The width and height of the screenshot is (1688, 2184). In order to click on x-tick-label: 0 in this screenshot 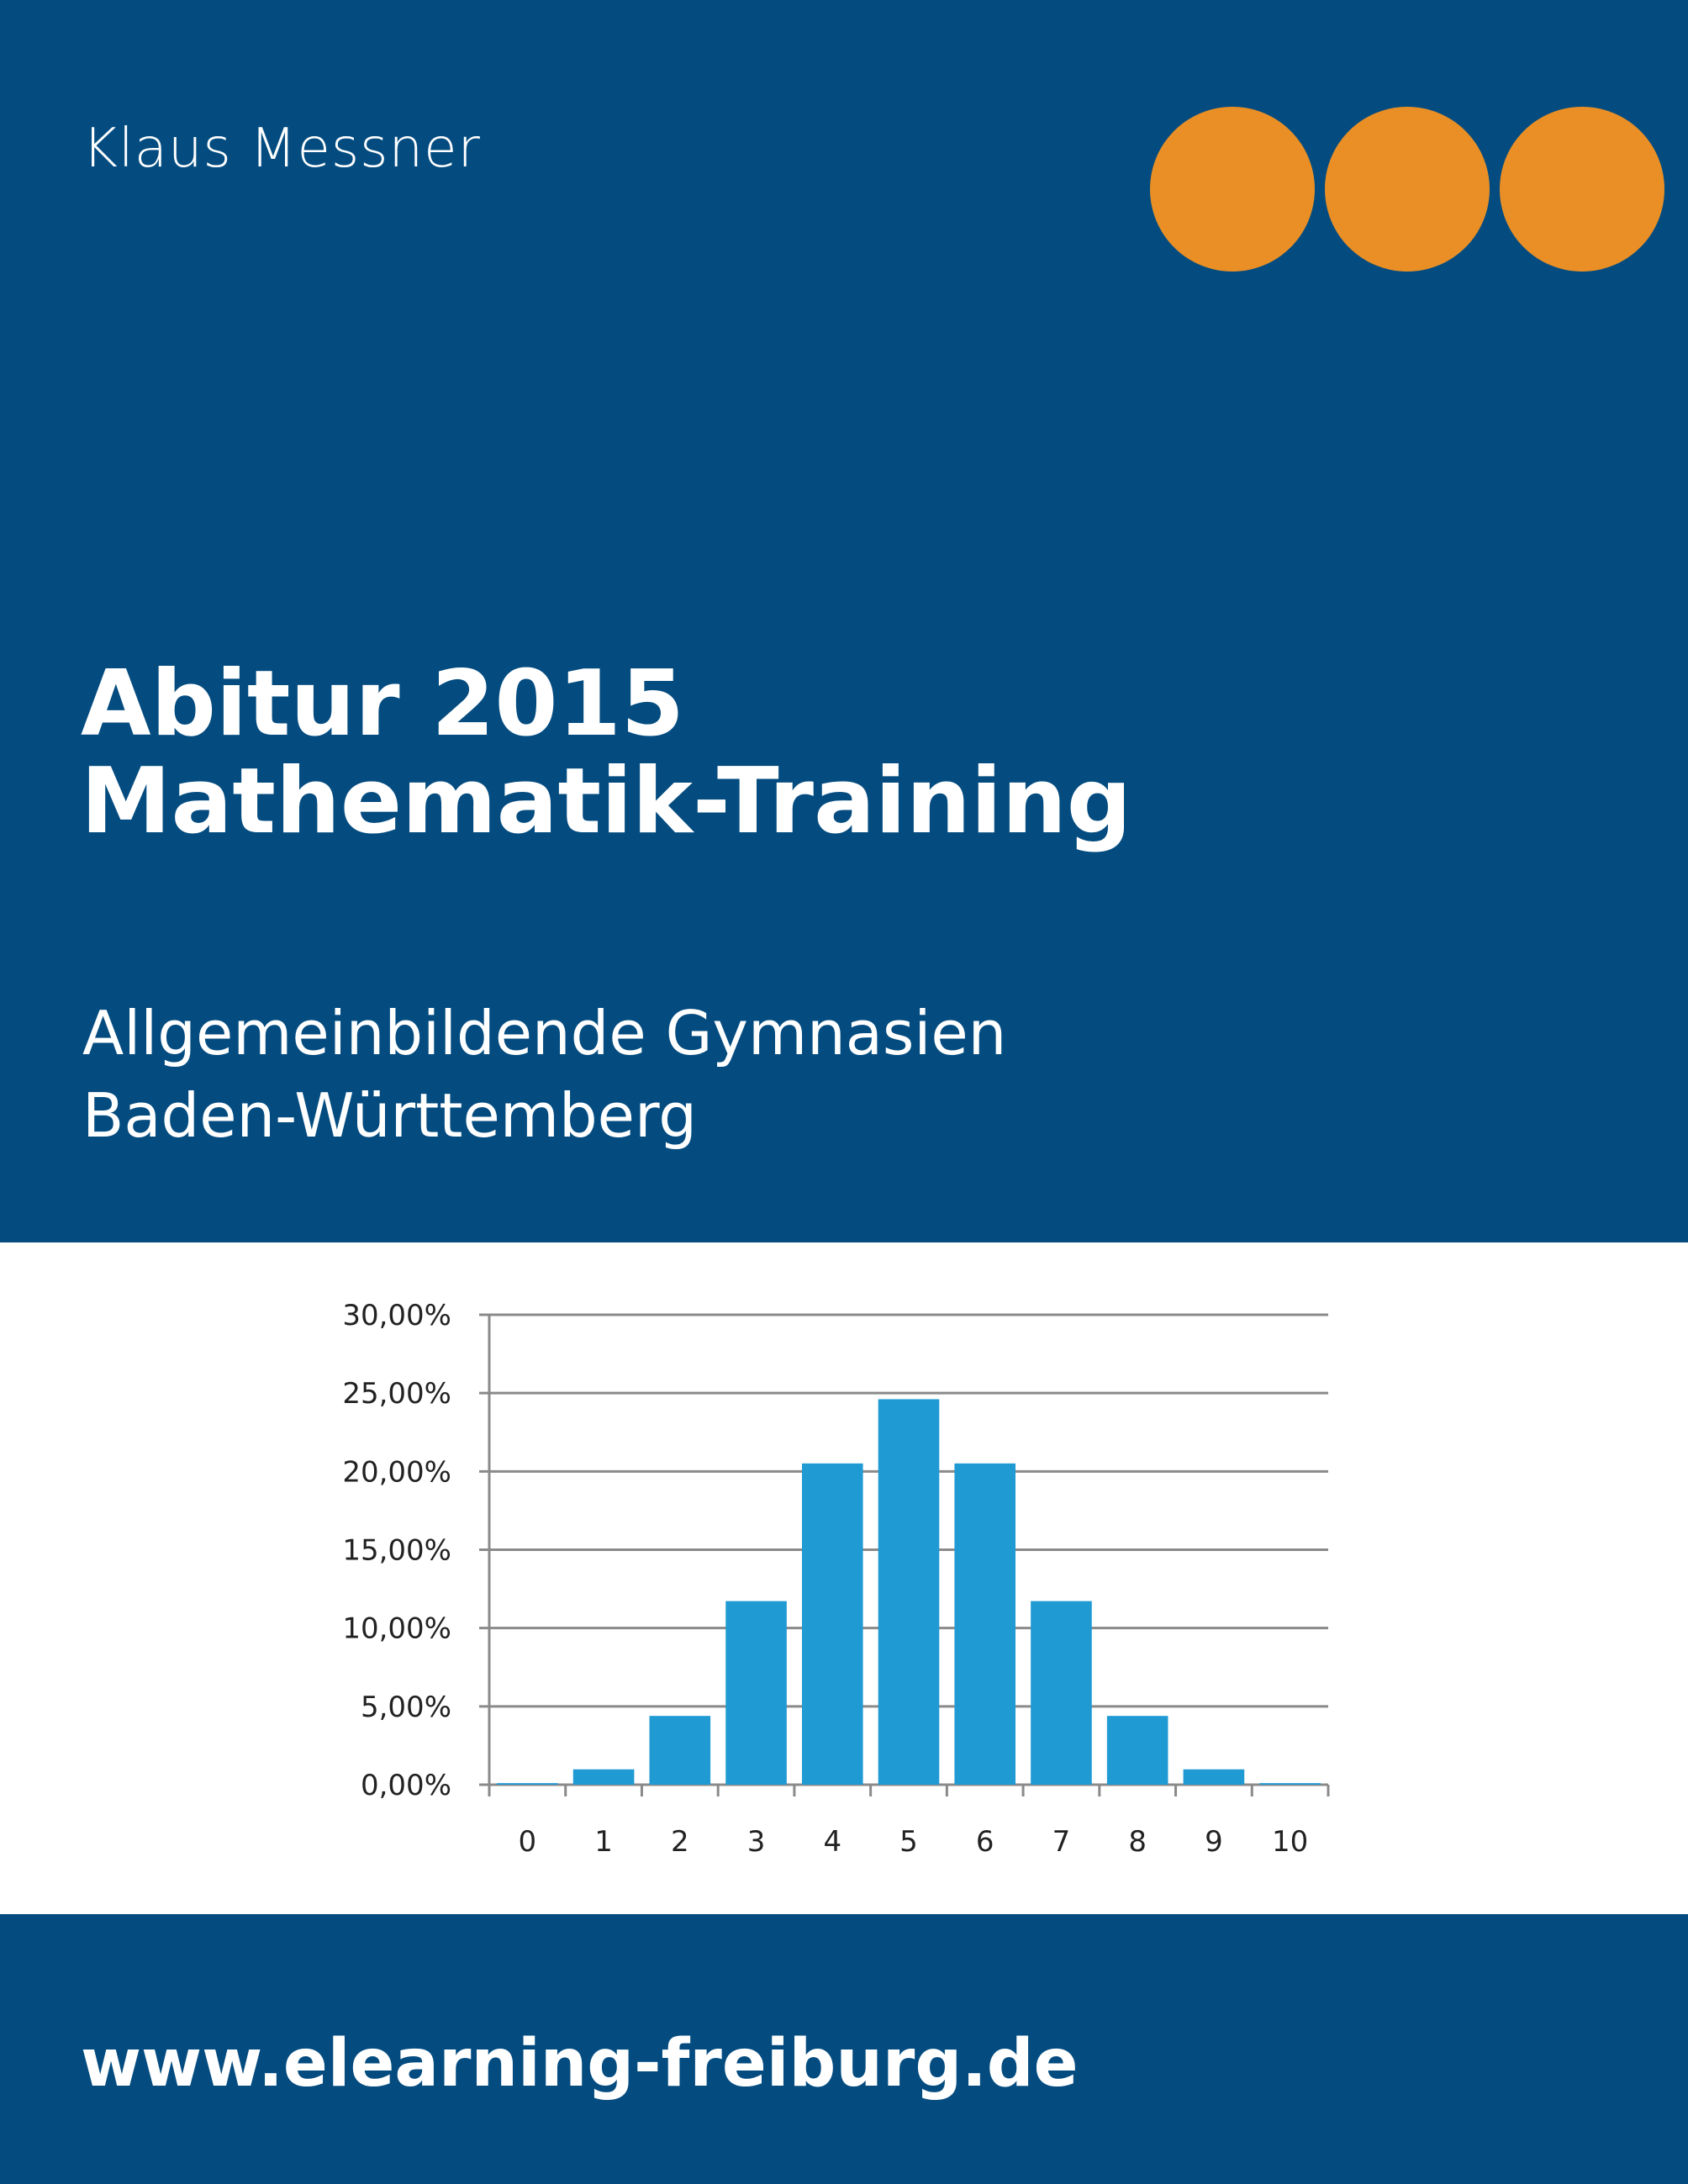, I will do `click(528, 1842)`.